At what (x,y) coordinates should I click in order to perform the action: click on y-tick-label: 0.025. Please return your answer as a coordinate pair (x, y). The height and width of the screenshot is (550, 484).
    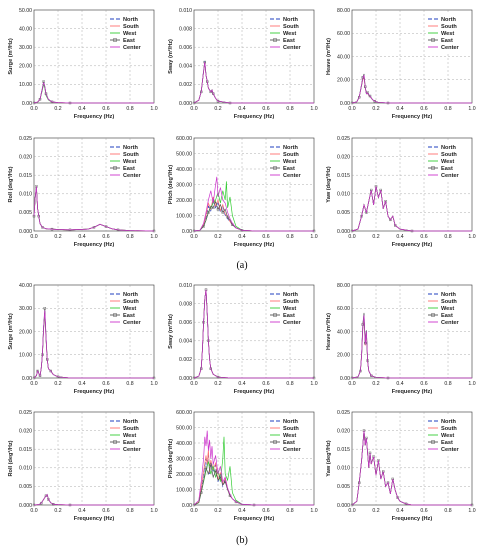
    Looking at the image, I should click on (25, 413).